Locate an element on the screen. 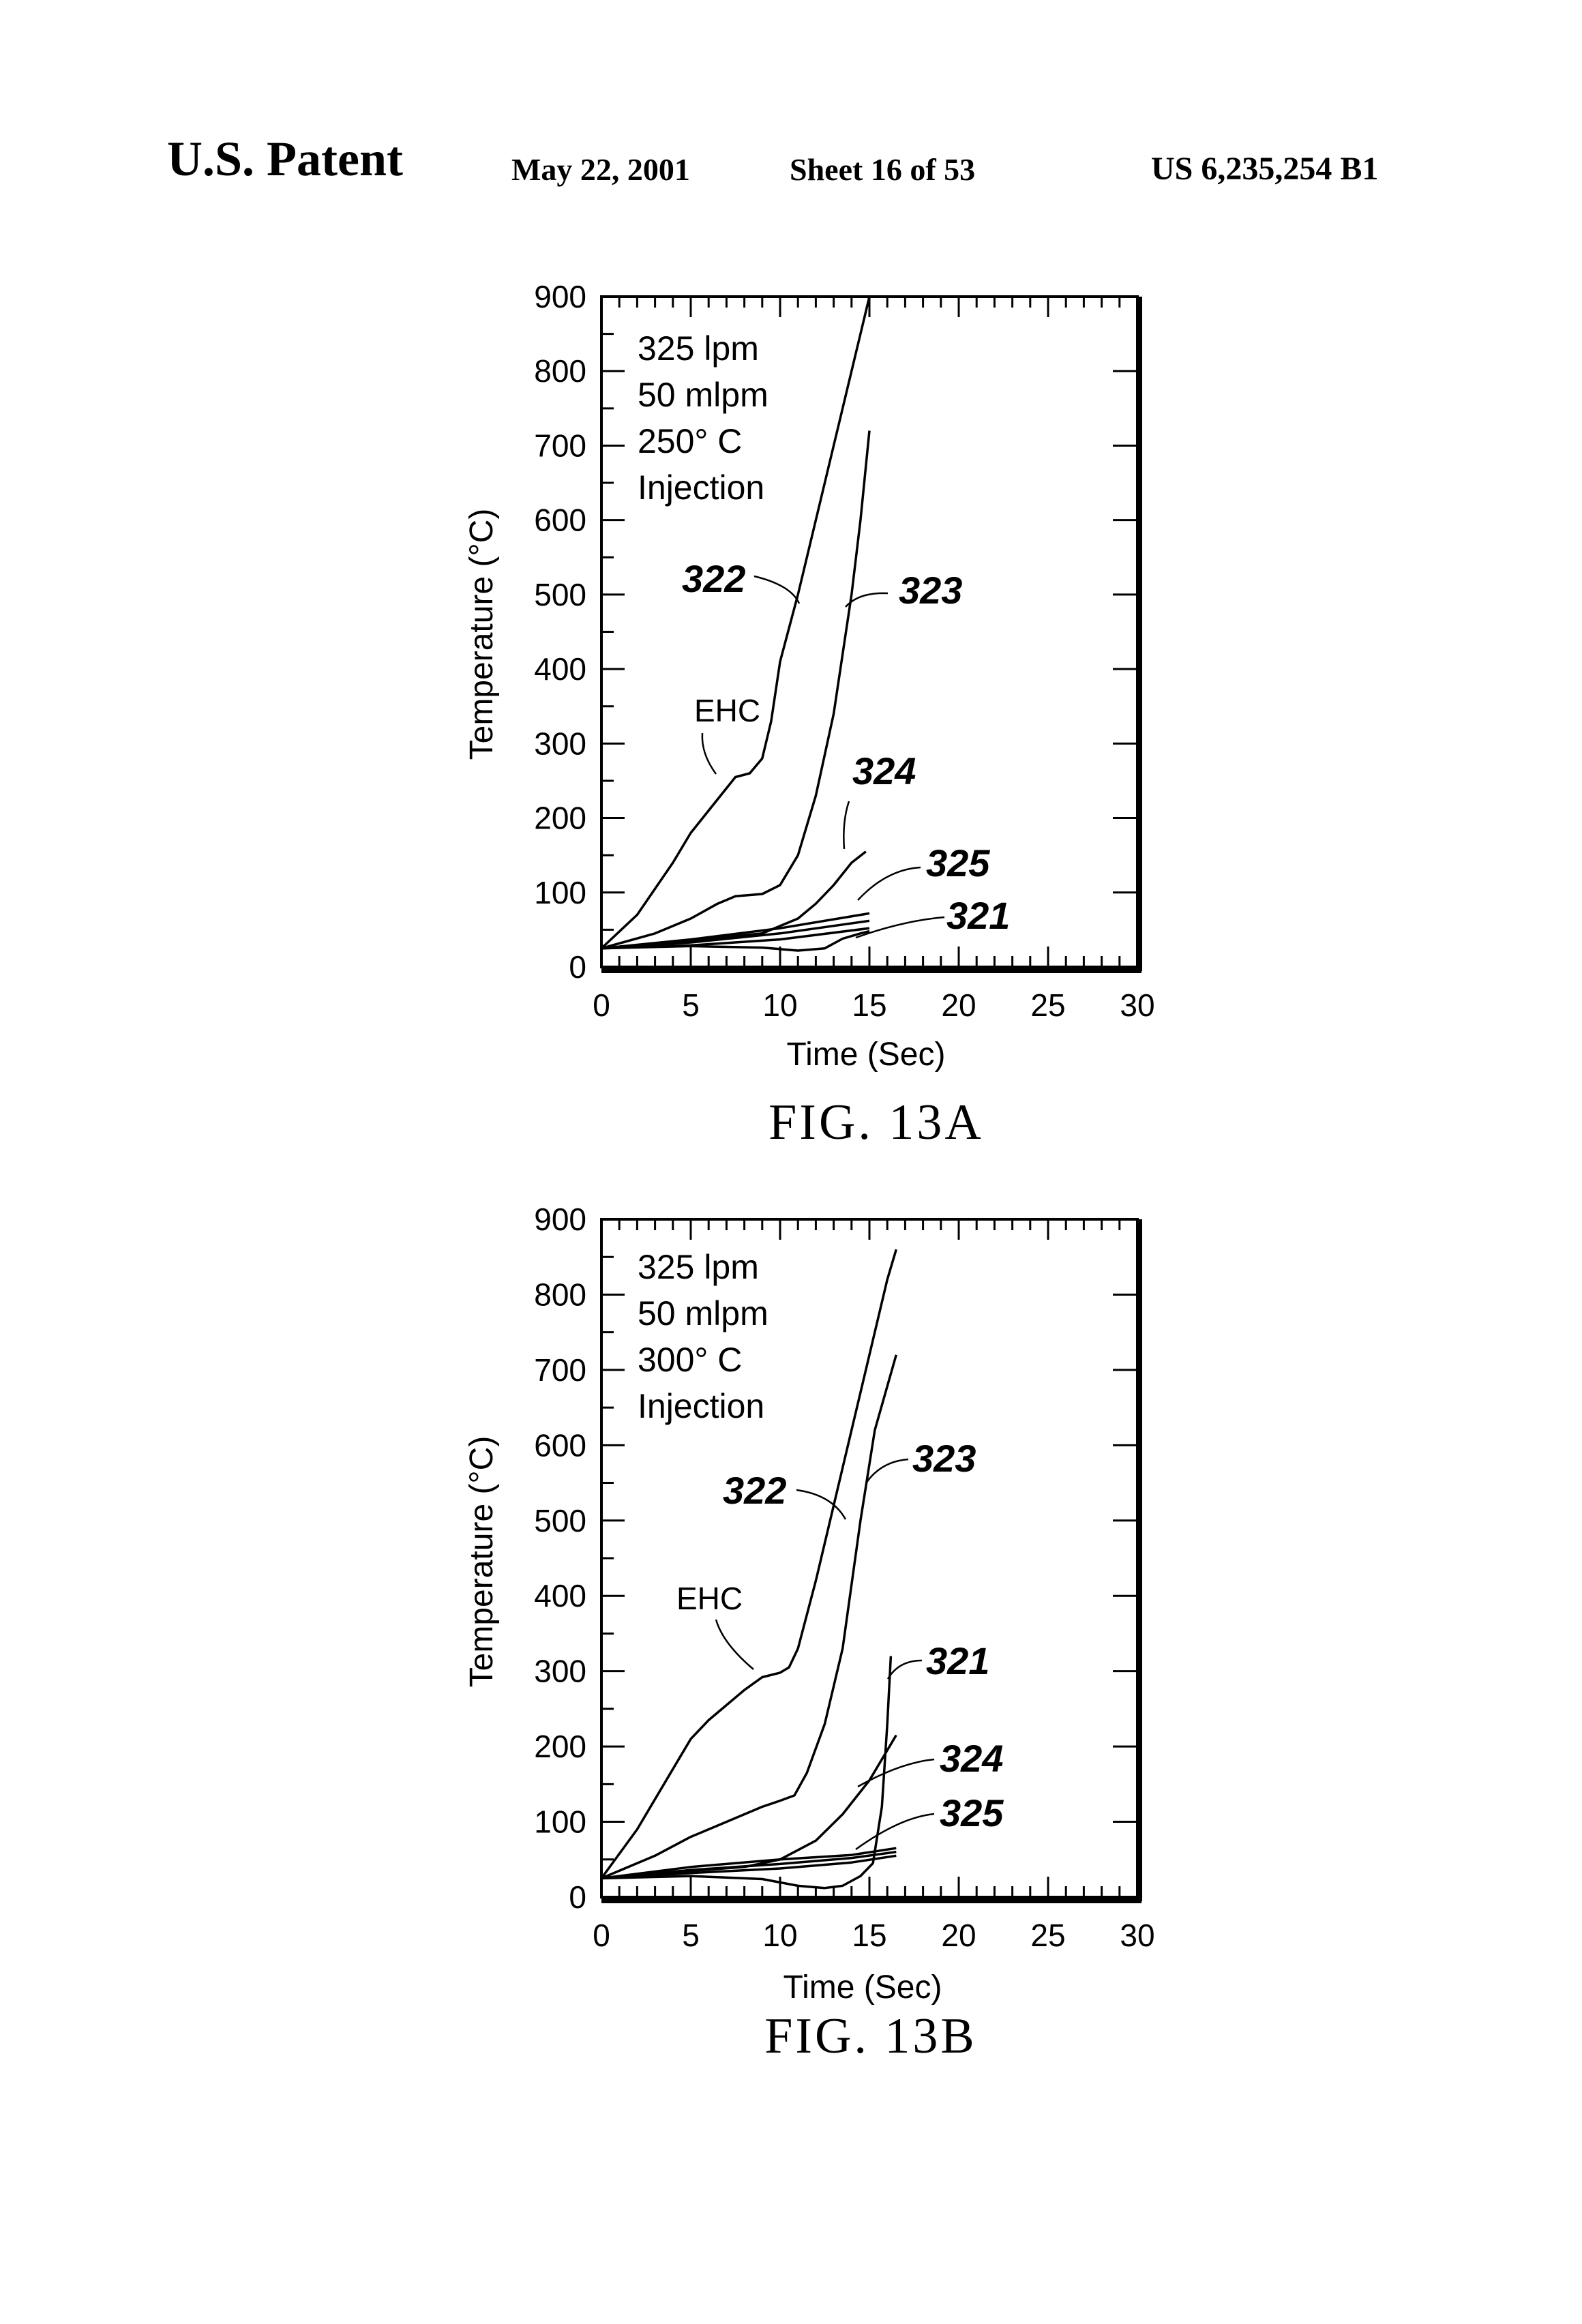 The height and width of the screenshot is (2324, 1582). condition-annotation: 250° C is located at coordinates (690, 441).